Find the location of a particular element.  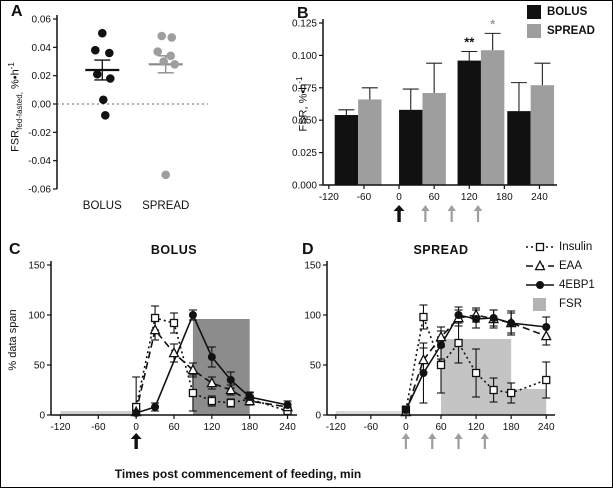

triangle-open-icon is located at coordinates (540, 265).